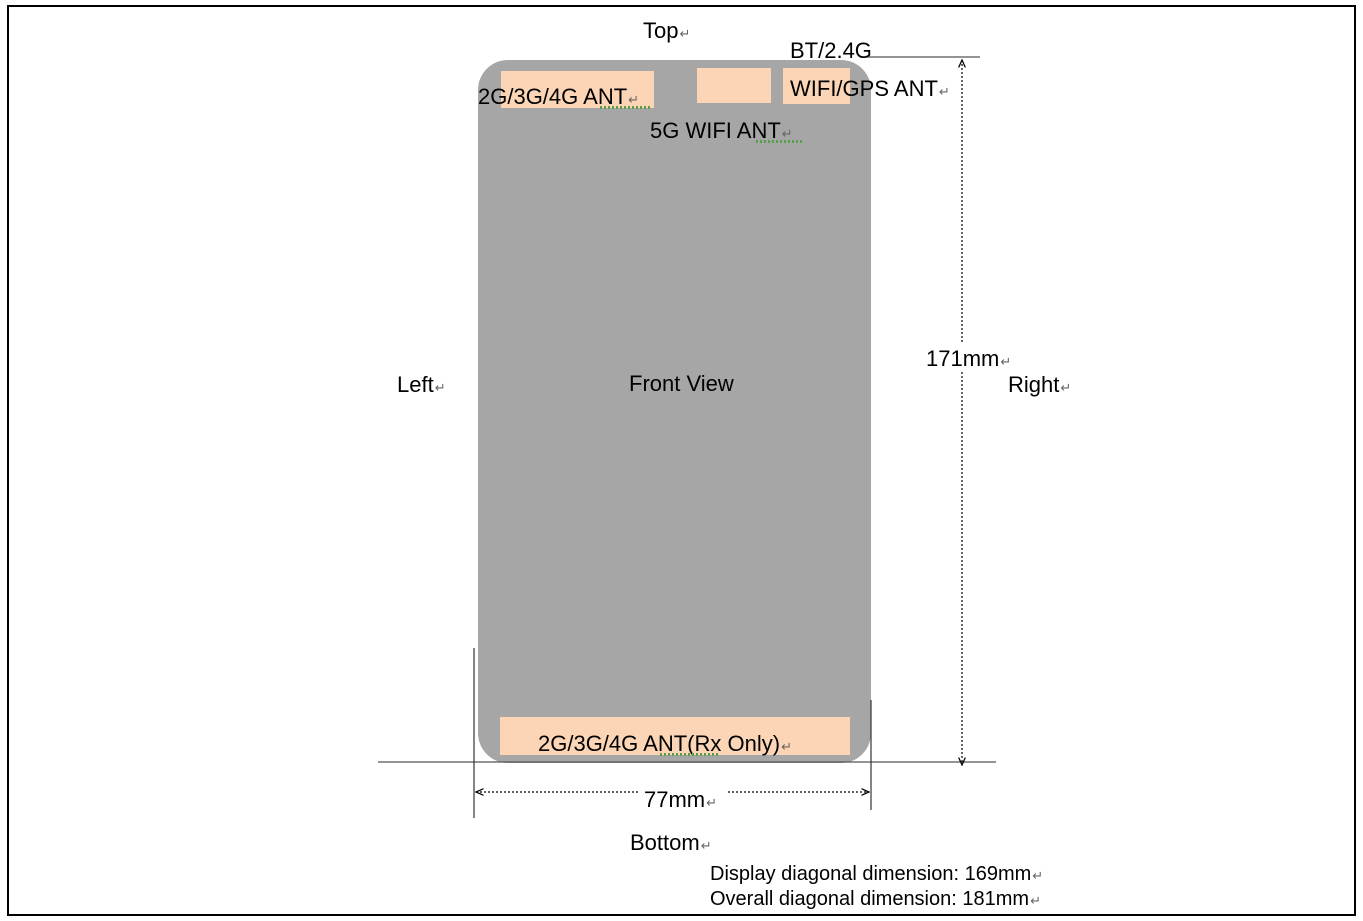 The image size is (1363, 921). What do you see at coordinates (870, 88) in the screenshot?
I see `label-antenna-bt-line2: WIFI/GPS ANT↵` at bounding box center [870, 88].